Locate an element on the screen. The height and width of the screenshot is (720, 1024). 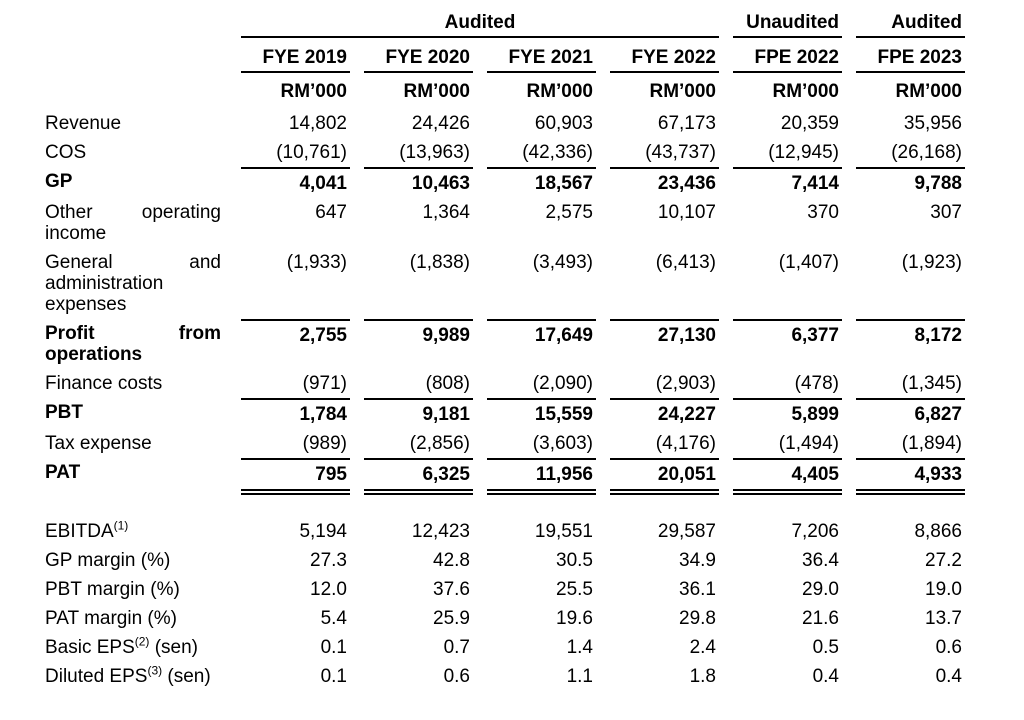
value-cell-fye-2019: 795 is located at coordinates (295, 476).